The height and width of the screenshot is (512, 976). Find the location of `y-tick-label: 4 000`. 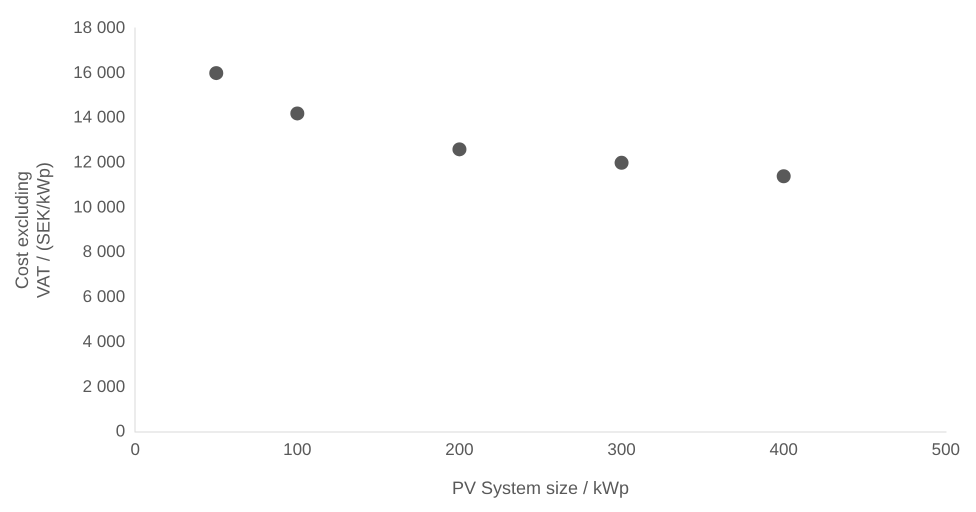

y-tick-label: 4 000 is located at coordinates (104, 341).